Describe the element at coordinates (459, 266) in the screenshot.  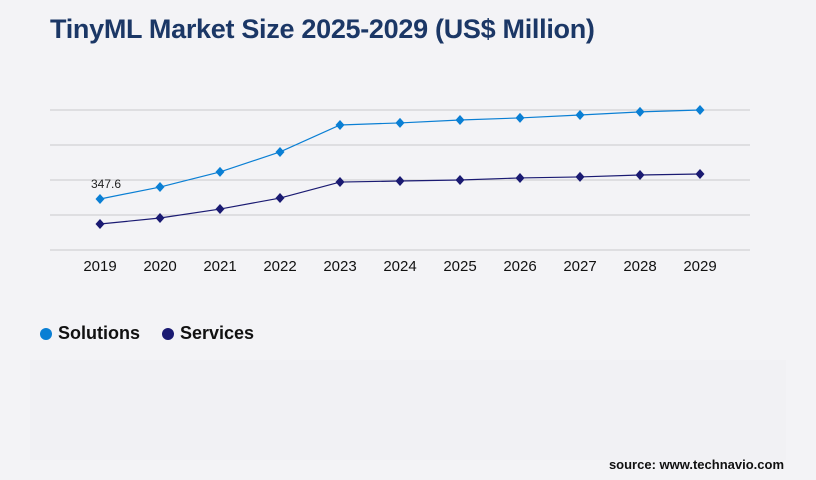
I see `x-tick-label: 2025` at that location.